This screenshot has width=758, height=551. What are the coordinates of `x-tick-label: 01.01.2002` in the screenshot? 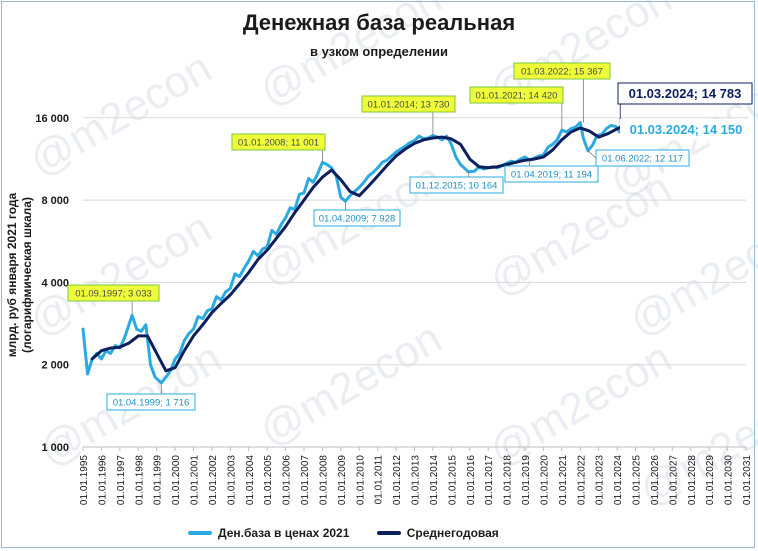 It's located at (213, 480).